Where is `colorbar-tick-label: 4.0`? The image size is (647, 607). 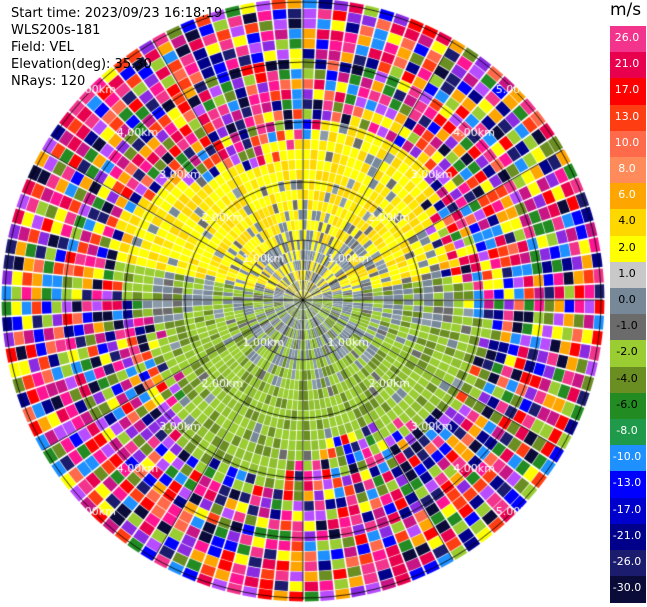
colorbar-tick-label: 4.0 is located at coordinates (627, 221).